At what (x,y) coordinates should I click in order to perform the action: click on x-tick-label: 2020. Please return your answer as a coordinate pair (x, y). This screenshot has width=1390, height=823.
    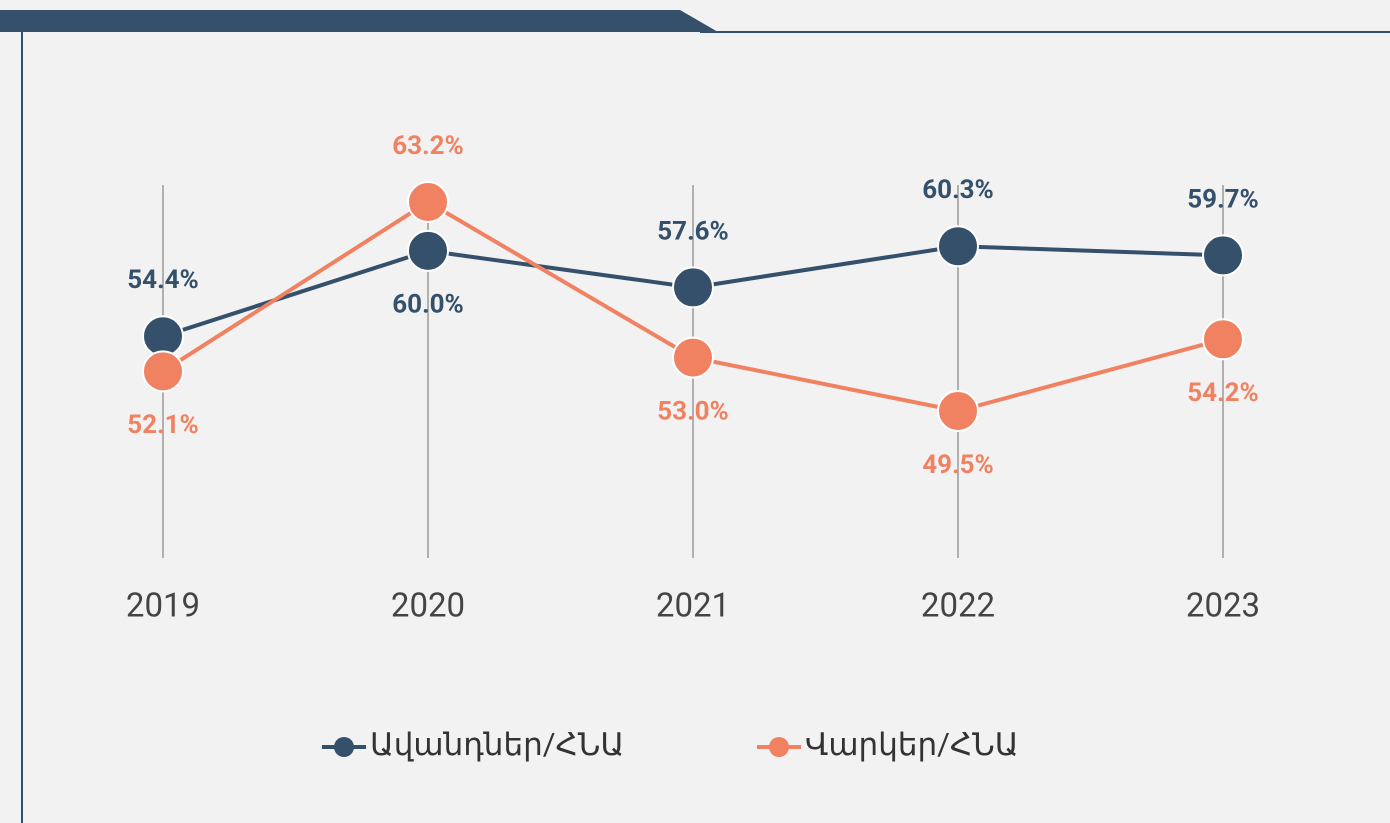
    Looking at the image, I should click on (428, 606).